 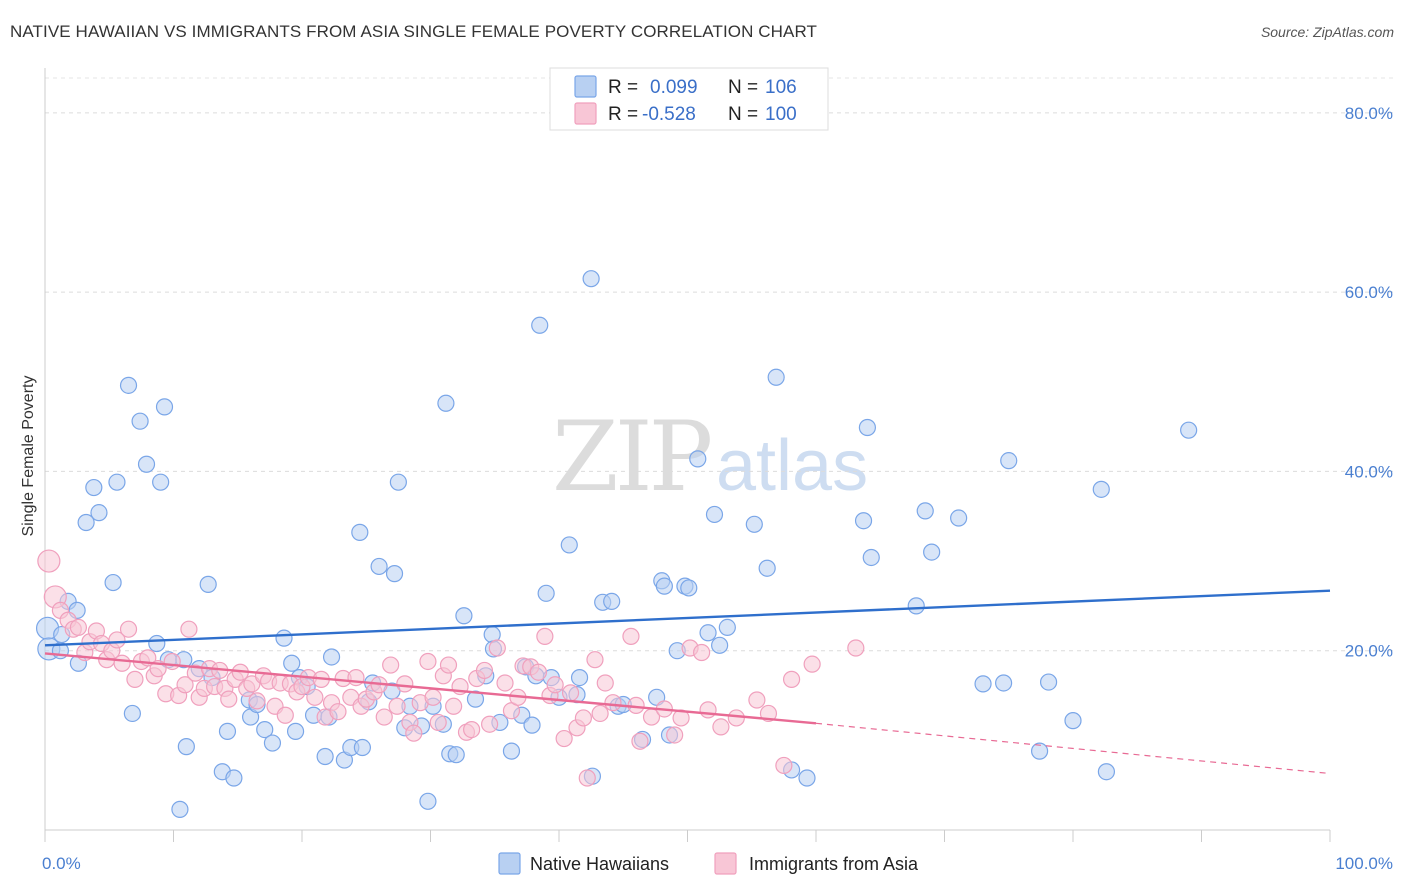 What do you see at coordinates (599, 864) in the screenshot?
I see `bottom-legend-label-native-hawaiians: Native Hawaiians` at bounding box center [599, 864].